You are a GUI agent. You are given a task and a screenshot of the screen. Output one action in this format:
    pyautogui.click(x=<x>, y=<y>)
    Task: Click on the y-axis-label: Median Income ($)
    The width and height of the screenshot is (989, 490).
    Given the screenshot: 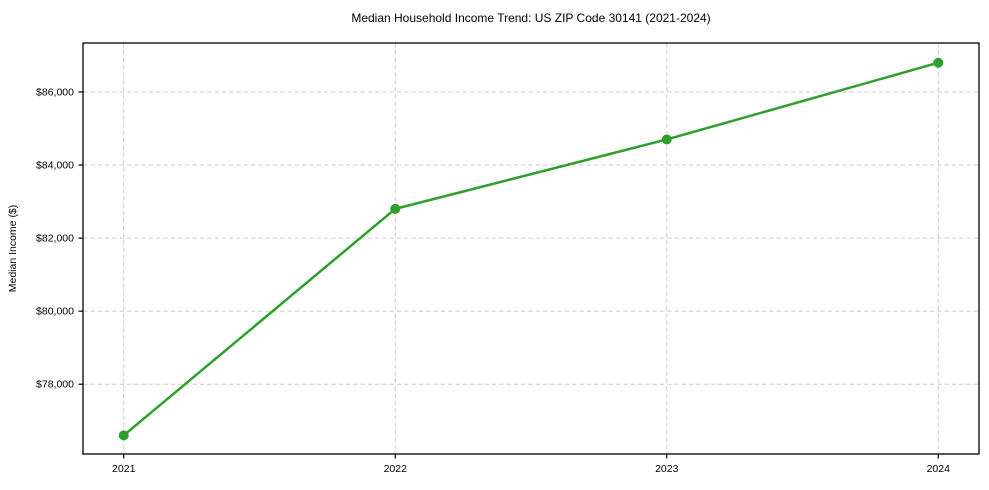 What is the action you would take?
    pyautogui.click(x=13, y=249)
    